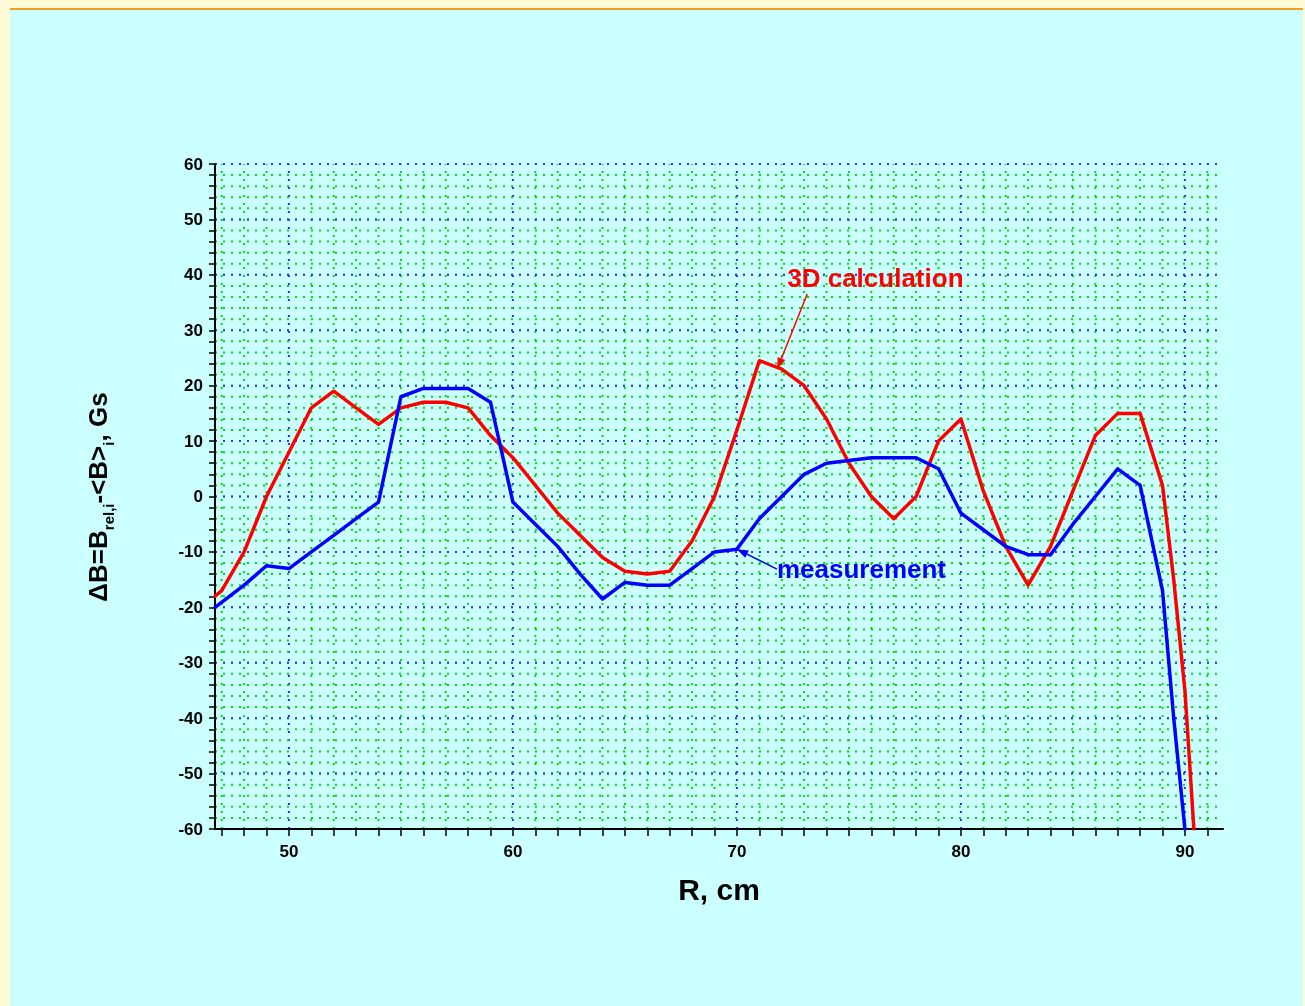  Describe the element at coordinates (190, 663) in the screenshot. I see `y-tick-label: -30` at that location.